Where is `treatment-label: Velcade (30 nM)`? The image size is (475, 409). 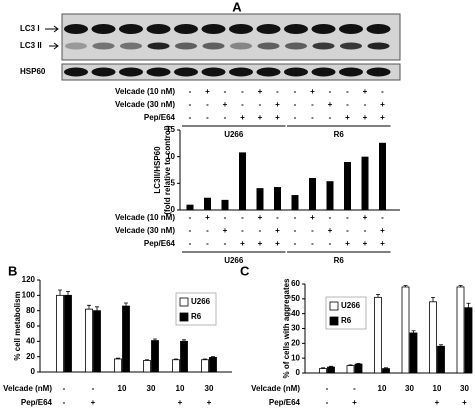
treatment-label: Velcade (30 nM) is located at coordinates (145, 230).